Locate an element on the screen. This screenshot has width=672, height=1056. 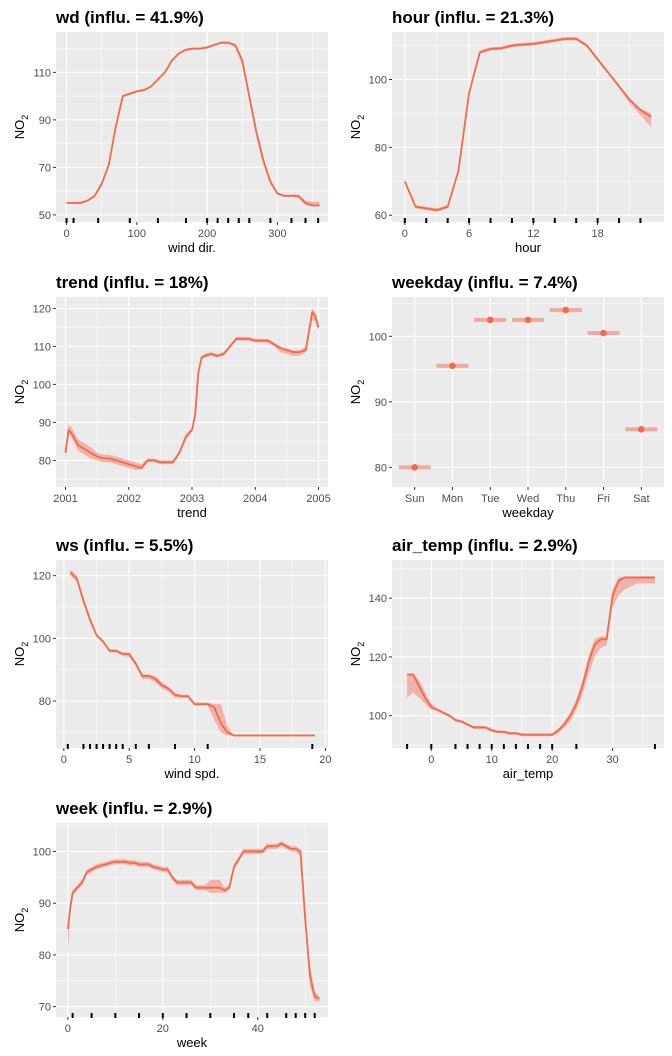
x-tick-label: 30 is located at coordinates (612, 760).